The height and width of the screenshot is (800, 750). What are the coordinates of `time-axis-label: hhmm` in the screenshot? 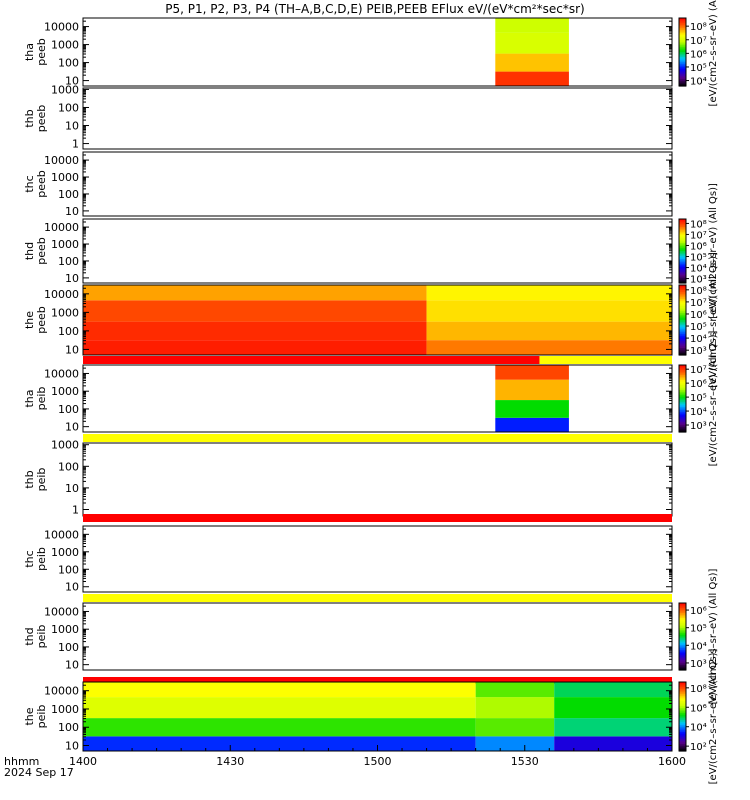 It's located at (21, 761).